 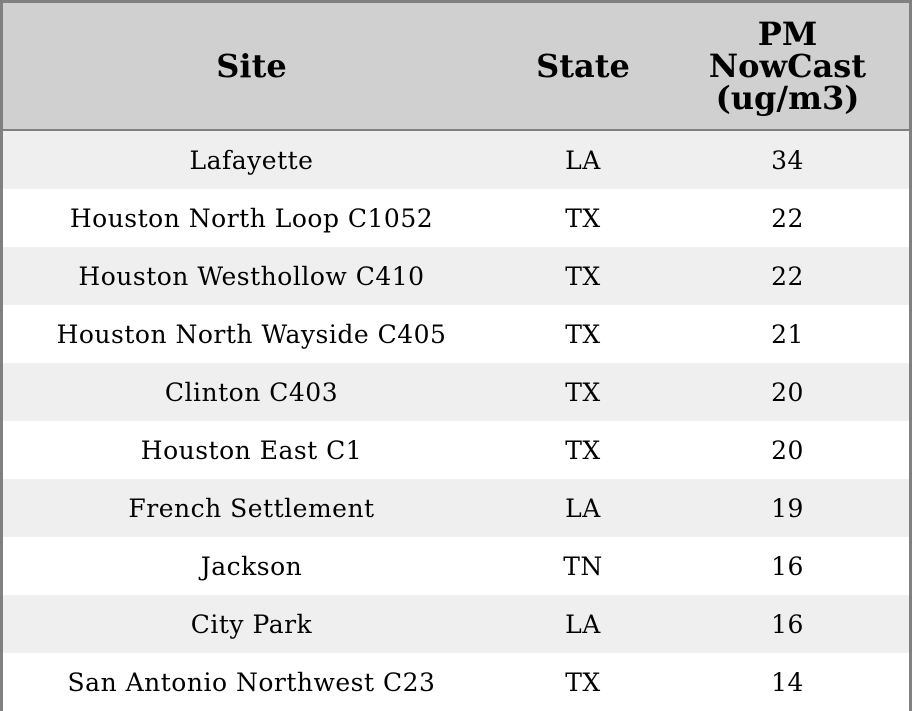 I want to click on table-cell: 21, so click(x=787, y=334).